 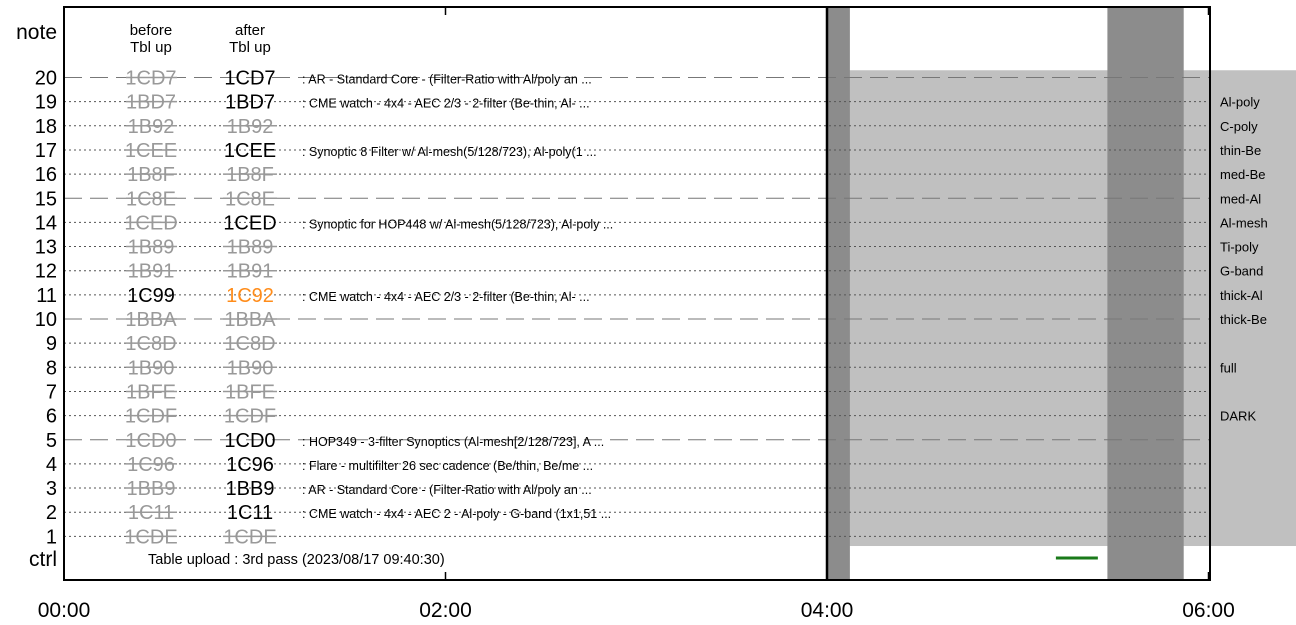 What do you see at coordinates (250, 320) in the screenshot?
I see `after-code-label: 1BBA` at bounding box center [250, 320].